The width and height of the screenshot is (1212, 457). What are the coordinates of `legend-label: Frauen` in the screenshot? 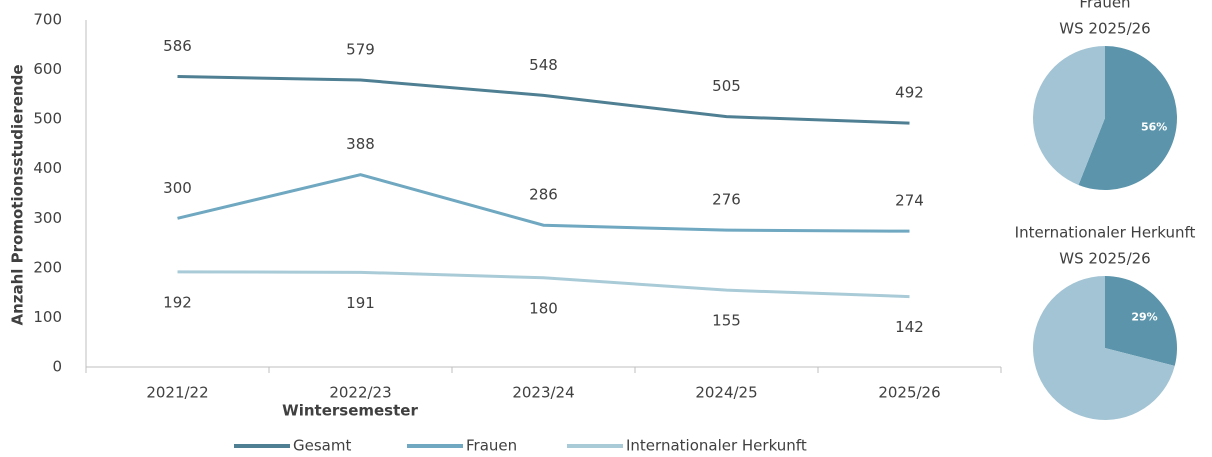 It's located at (491, 446).